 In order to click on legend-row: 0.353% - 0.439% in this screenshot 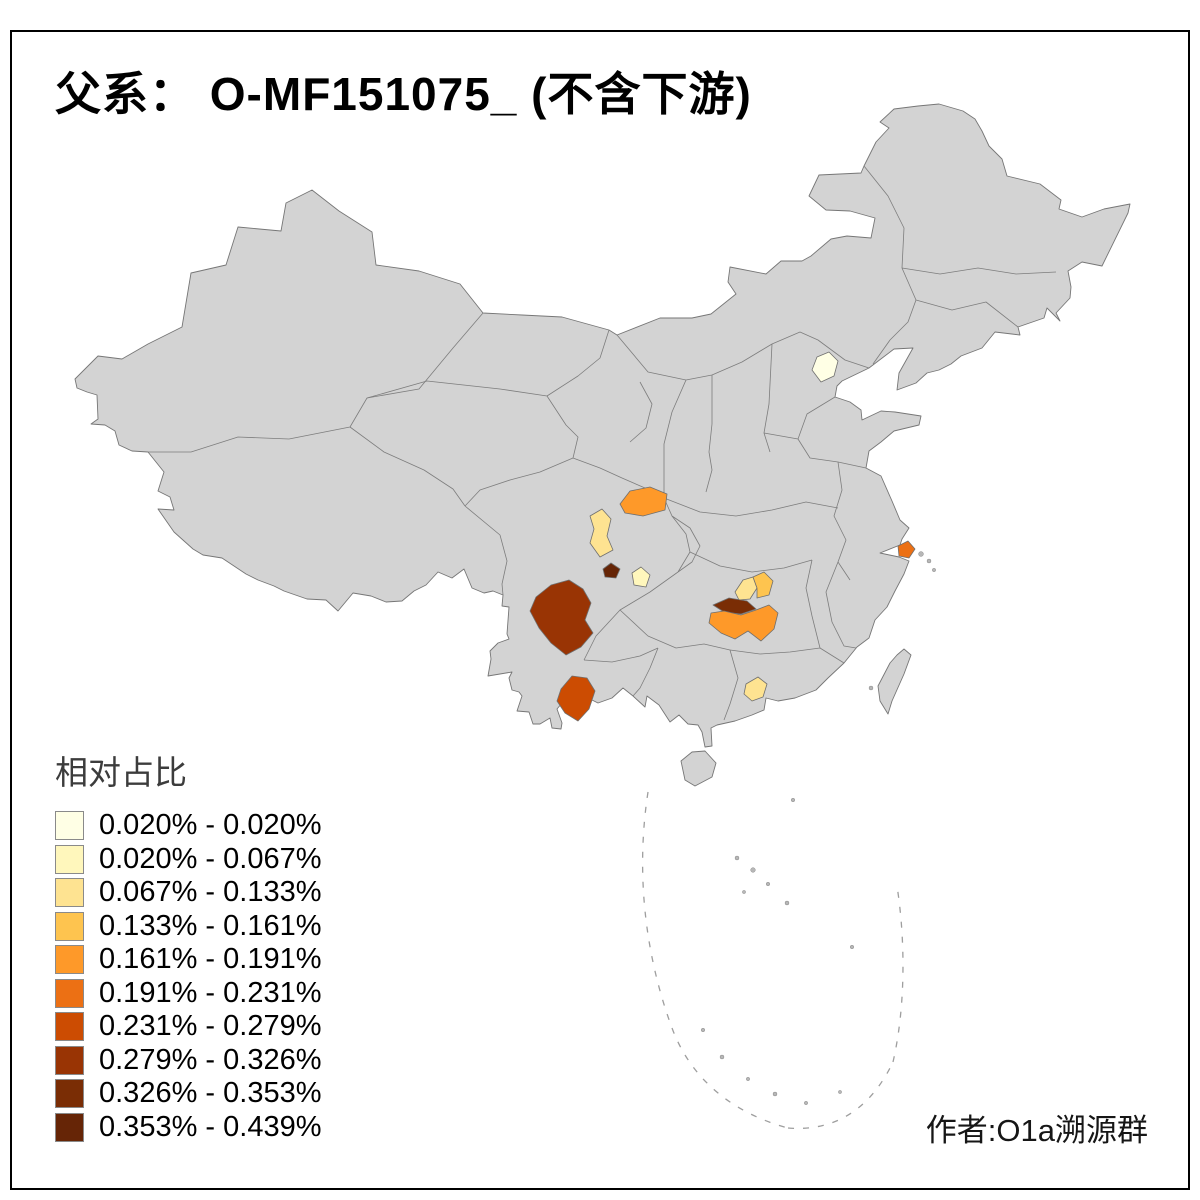, I will do `click(188, 1128)`.